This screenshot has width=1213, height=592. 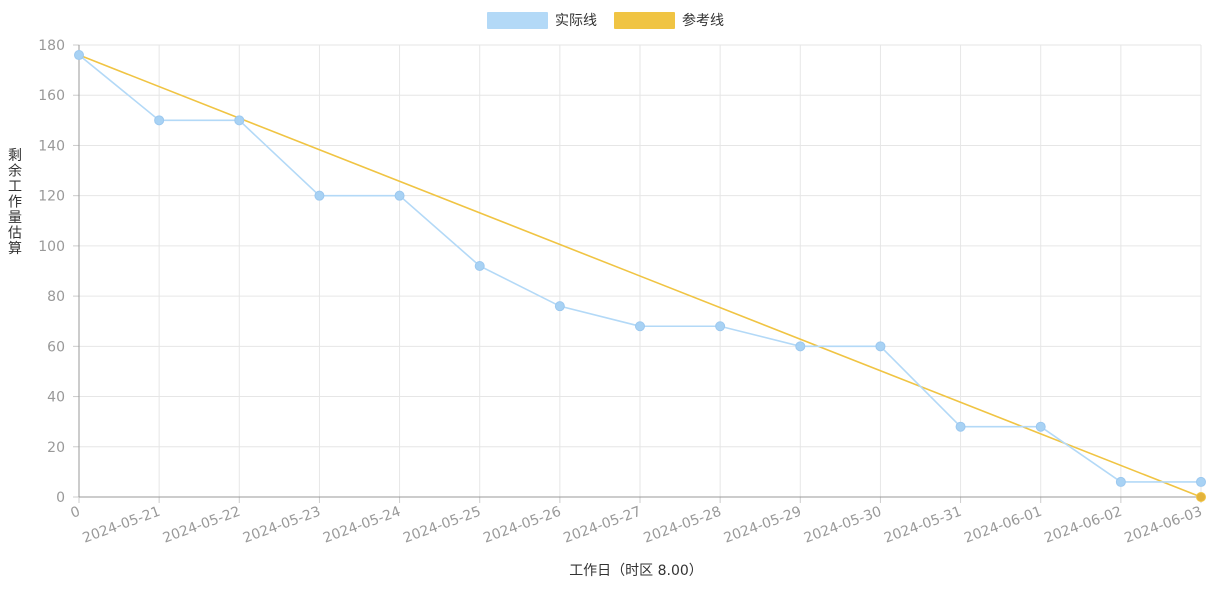 I want to click on x-tick-label: 2024-05-29, so click(x=763, y=525).